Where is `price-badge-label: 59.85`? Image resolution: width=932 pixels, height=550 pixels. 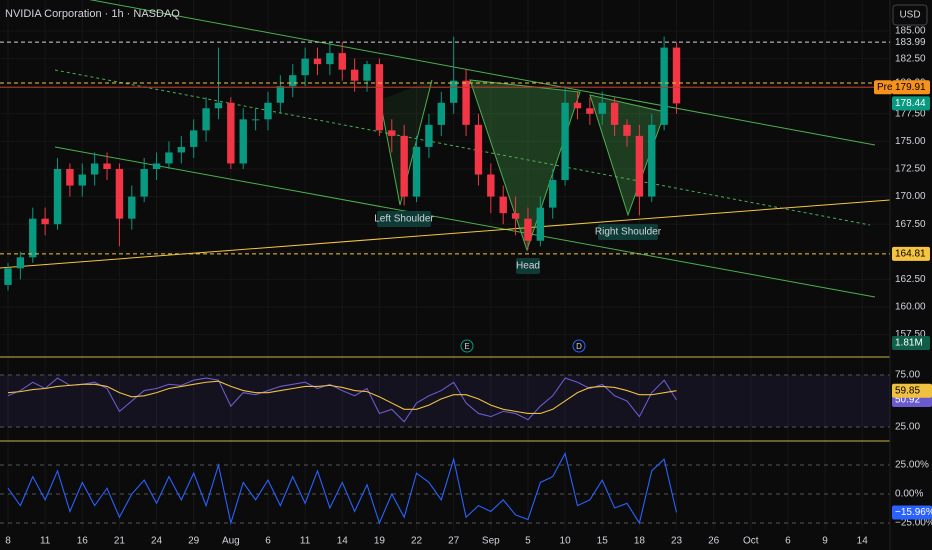 price-badge-label: 59.85 is located at coordinates (907, 390).